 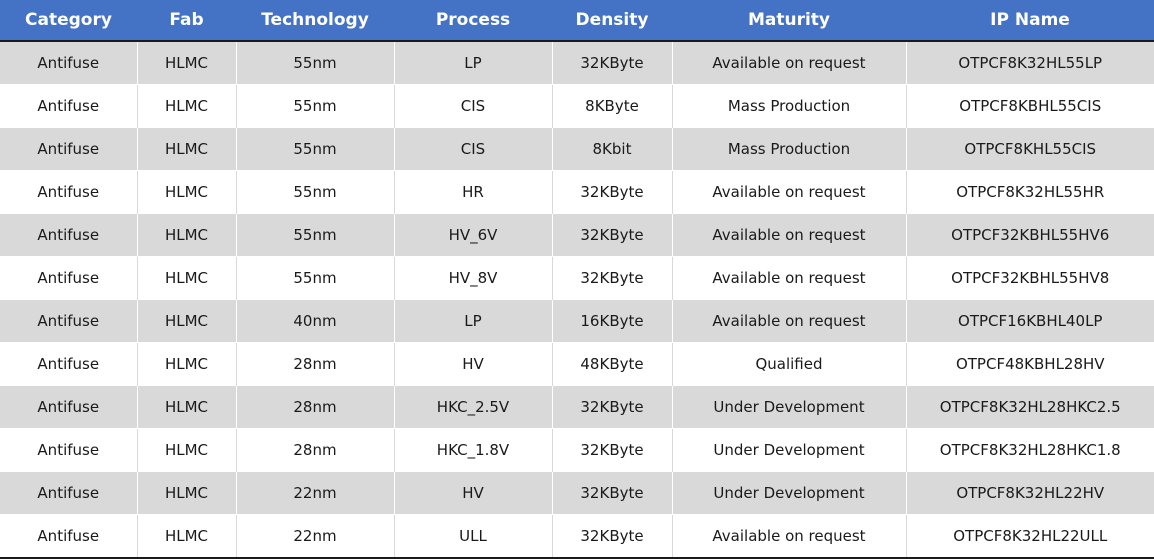 What do you see at coordinates (314, 321) in the screenshot?
I see `cell-technology: 40nm` at bounding box center [314, 321].